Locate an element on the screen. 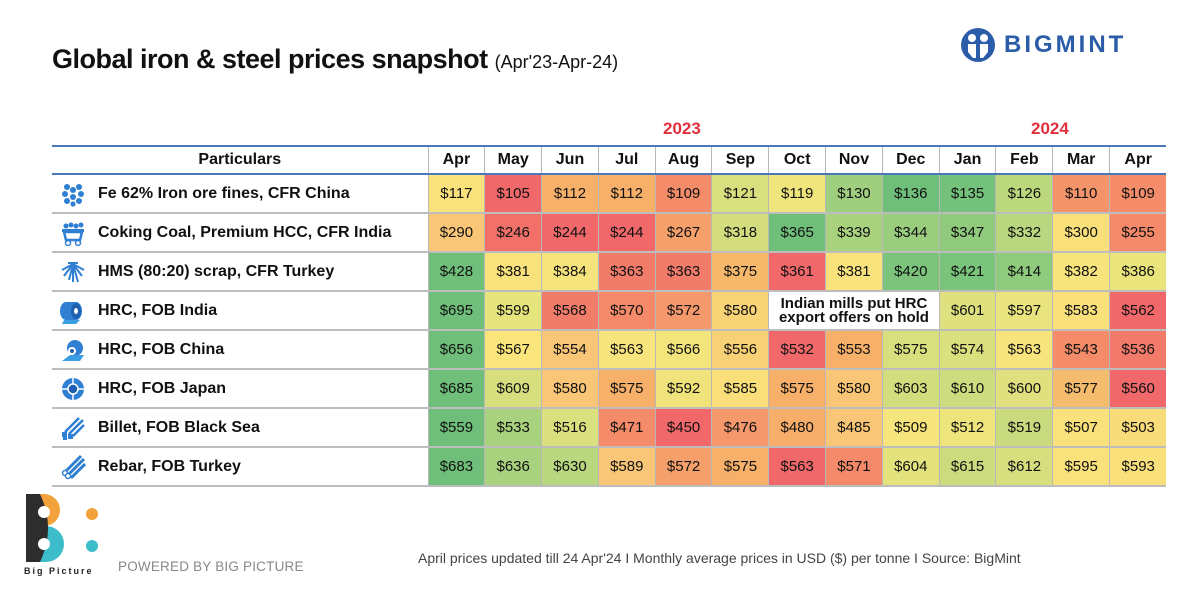  hrc-coil-icon is located at coordinates (71, 312).